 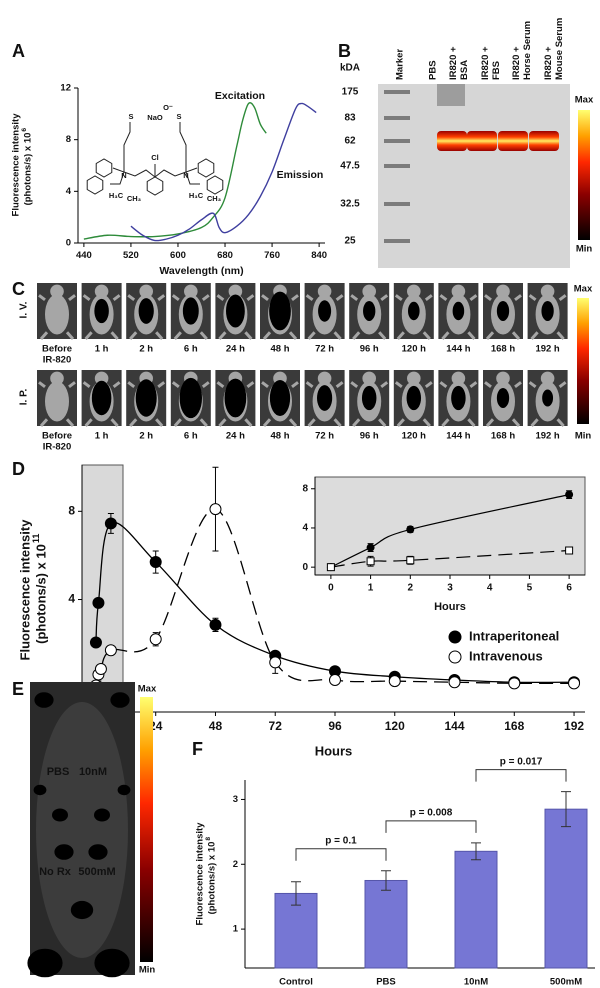 What do you see at coordinates (584, 249) in the screenshot?
I see `scale-min: Min` at bounding box center [584, 249].